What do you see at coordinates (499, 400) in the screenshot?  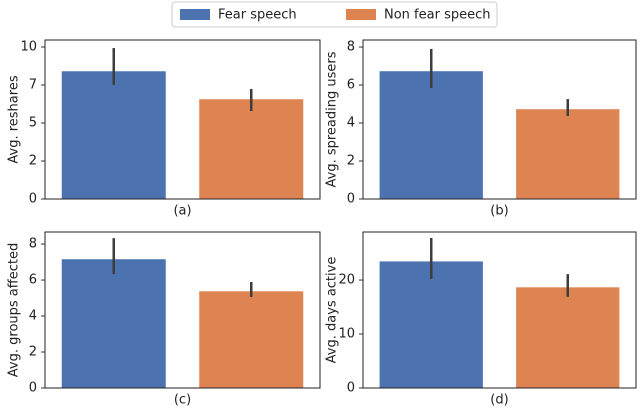 I see `x-axis-label: (d)` at bounding box center [499, 400].